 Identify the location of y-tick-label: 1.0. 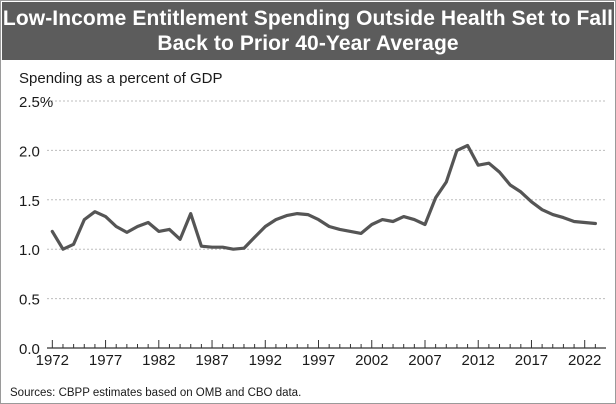
(29, 250).